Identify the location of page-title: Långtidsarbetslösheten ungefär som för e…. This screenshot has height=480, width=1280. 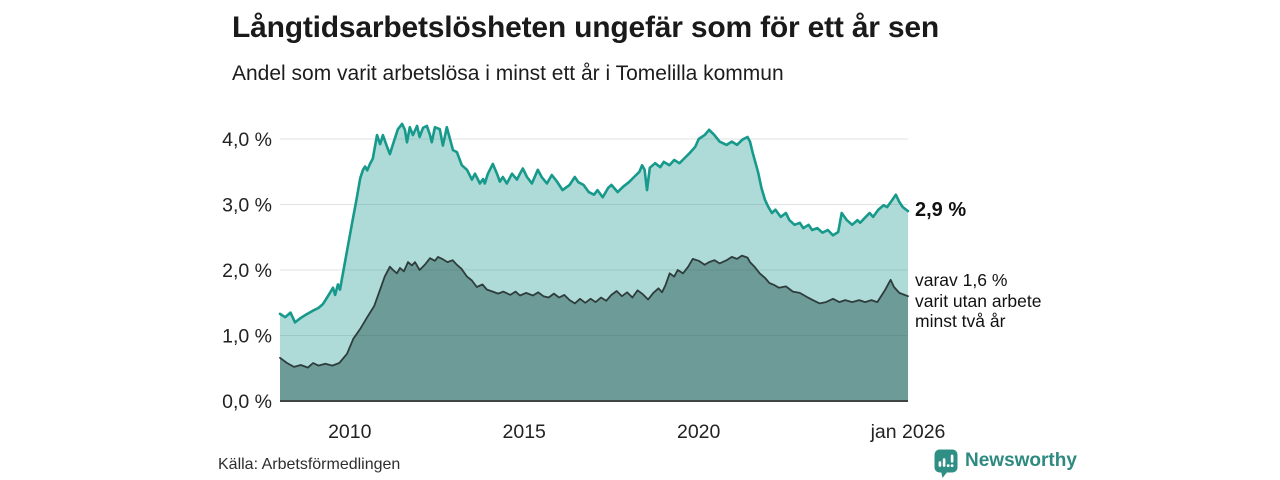
(586, 27).